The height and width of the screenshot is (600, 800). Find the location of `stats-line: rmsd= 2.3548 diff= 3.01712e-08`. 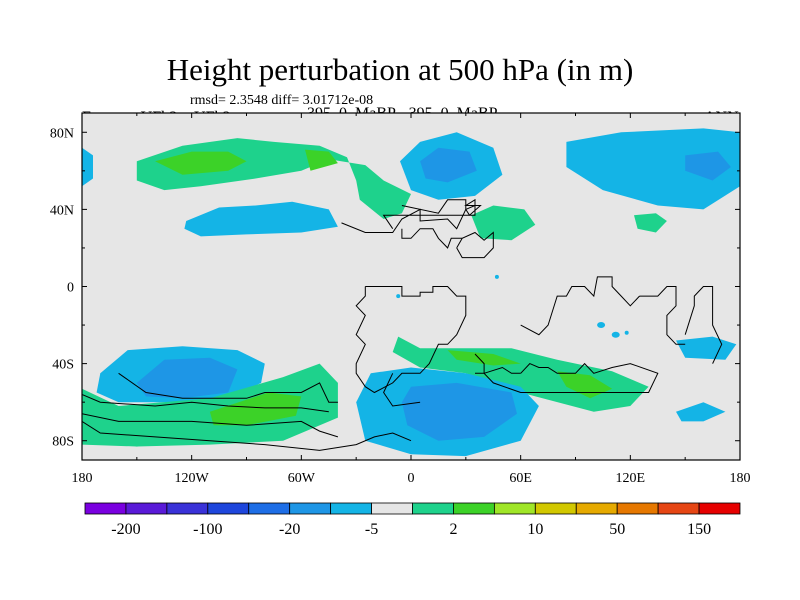

stats-line: rmsd= 2.3548 diff= 3.01712e-08 is located at coordinates (282, 100).